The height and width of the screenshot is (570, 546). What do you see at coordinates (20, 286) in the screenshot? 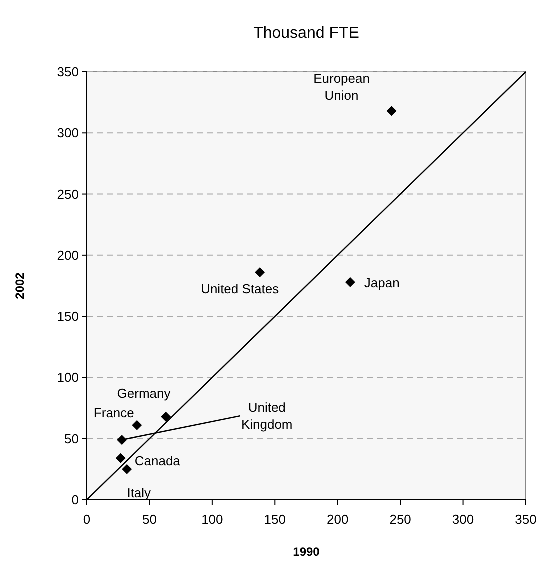
I see `y-axis-title: 2002` at bounding box center [20, 286].